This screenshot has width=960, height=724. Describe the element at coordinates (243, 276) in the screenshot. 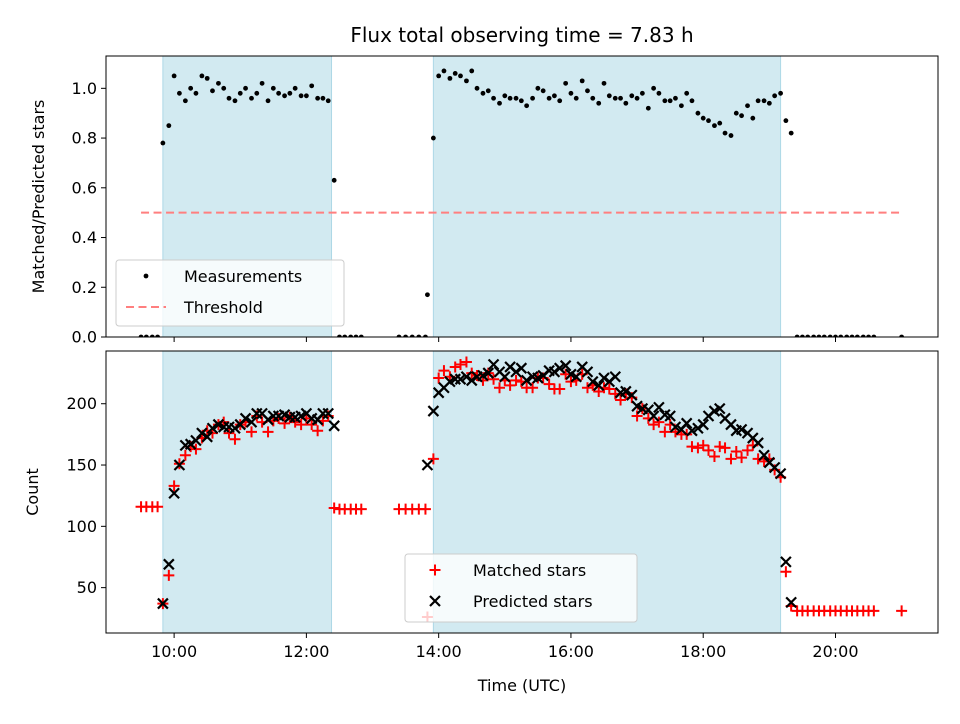

I see `legend-entry: Measurements` at that location.